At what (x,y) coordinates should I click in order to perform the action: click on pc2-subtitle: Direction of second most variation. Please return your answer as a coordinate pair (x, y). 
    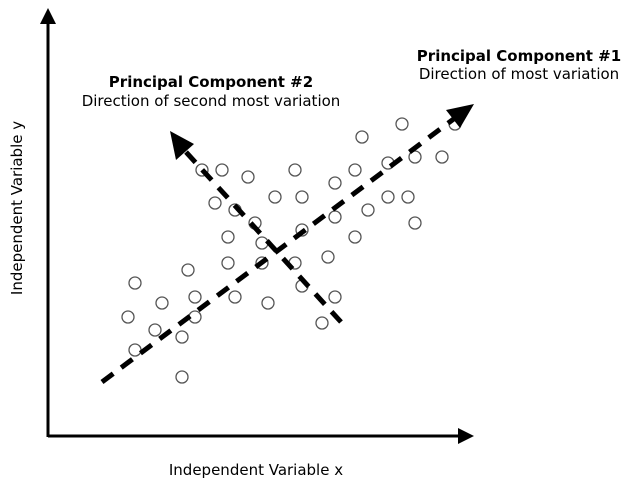
    Looking at the image, I should click on (211, 101).